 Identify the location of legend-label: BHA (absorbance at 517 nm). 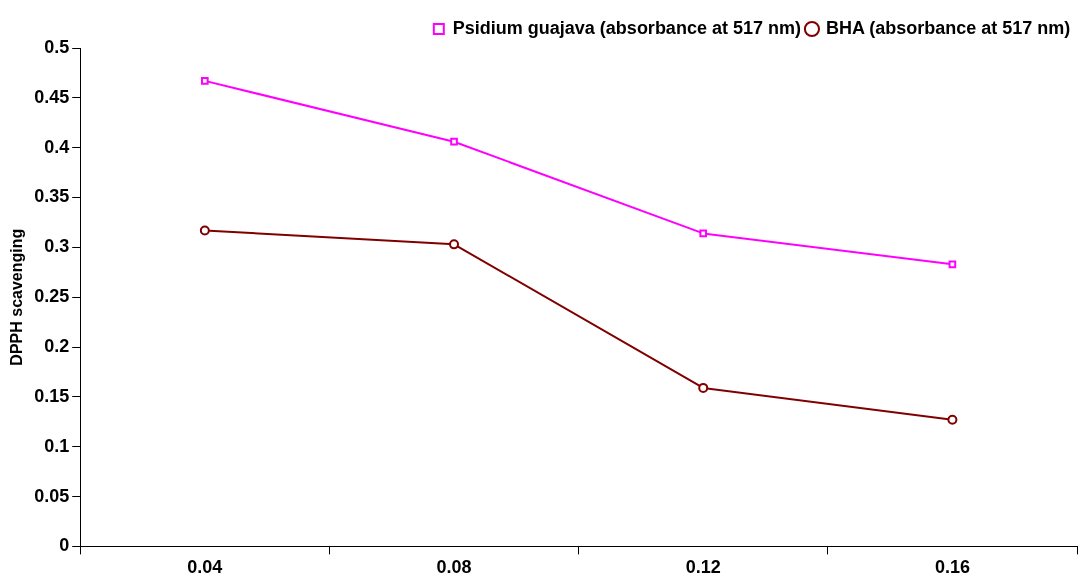
(948, 27).